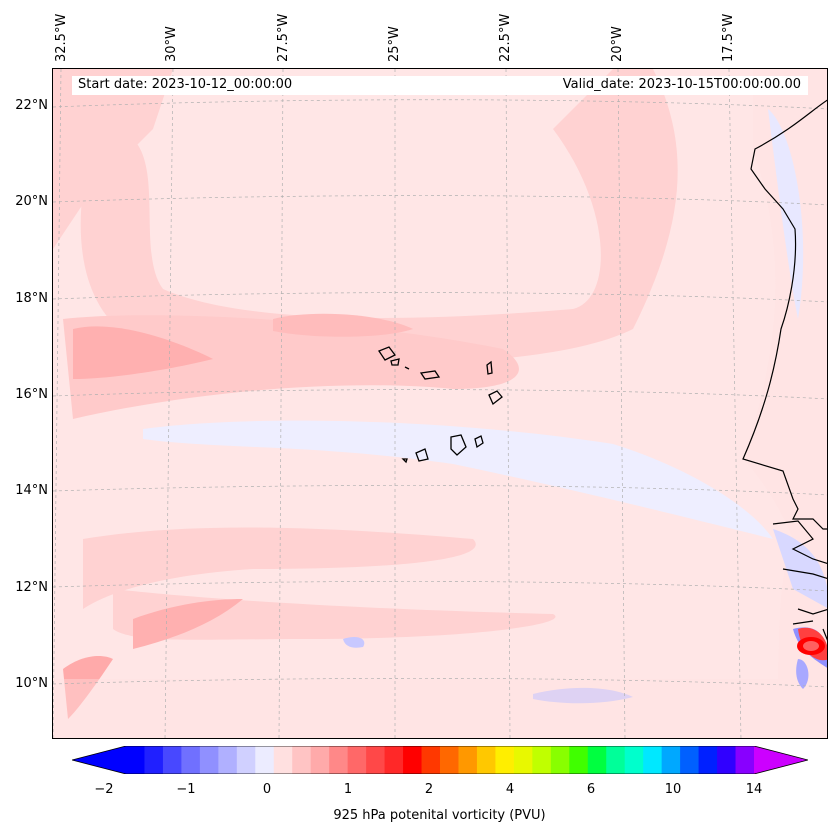 The image size is (837, 836). I want to click on pv-core-low, so click(188, 624).